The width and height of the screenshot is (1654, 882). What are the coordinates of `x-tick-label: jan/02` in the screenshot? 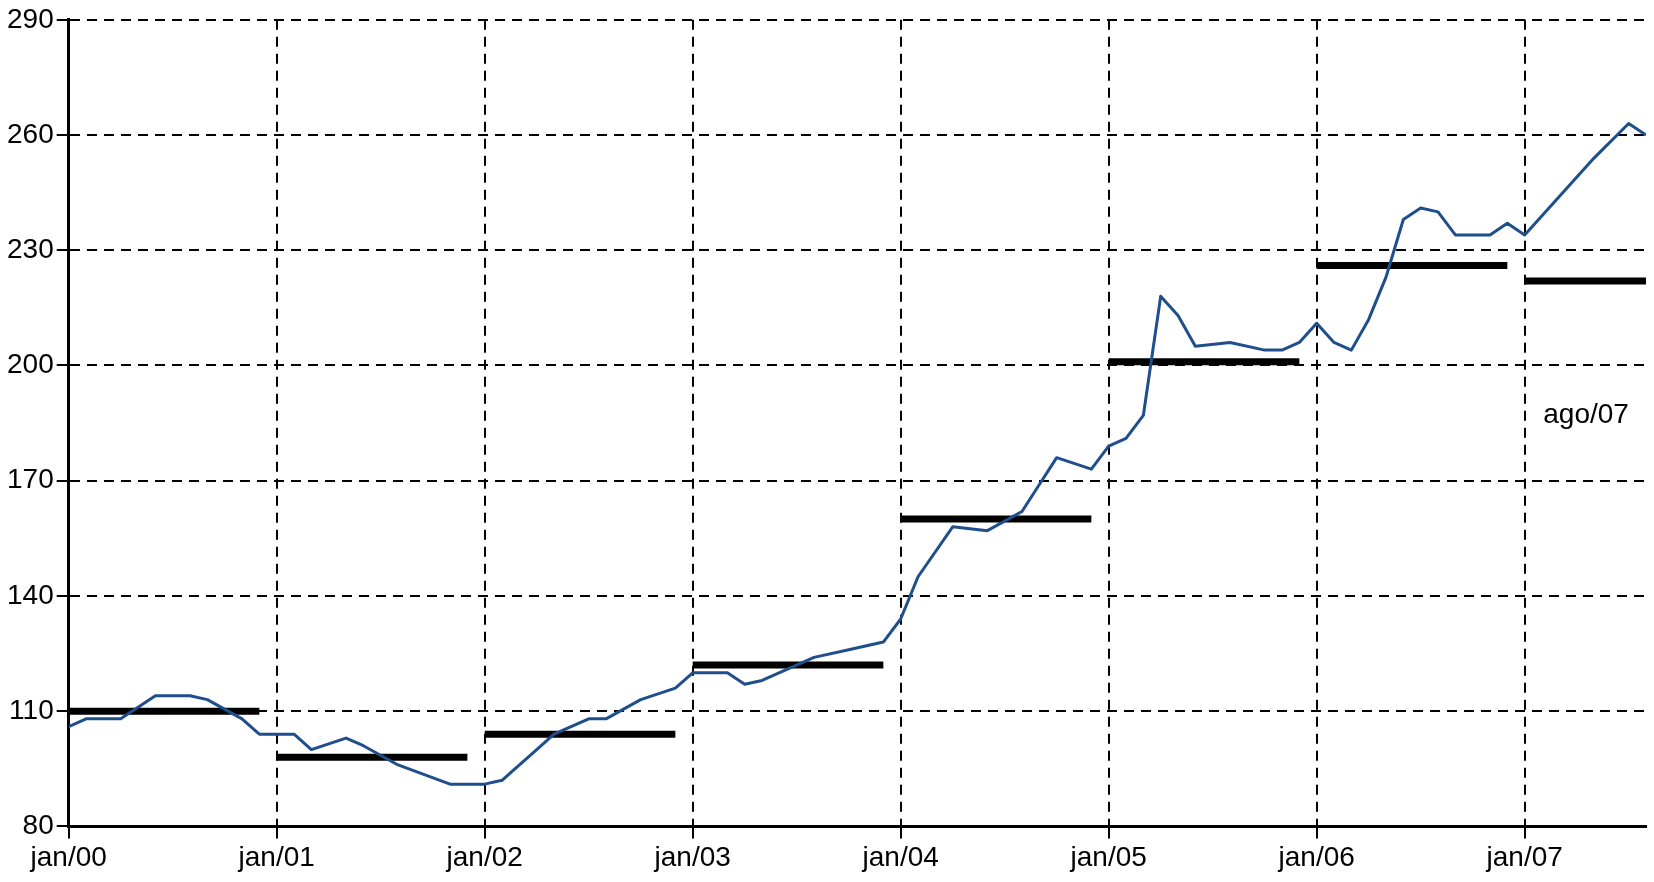 It's located at (484, 856).